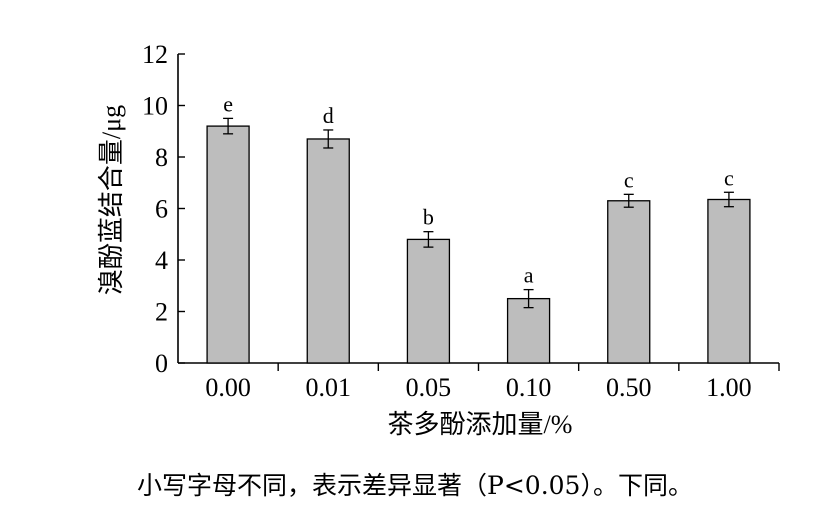  I want to click on y-axis-title: 溴酚蓝结合量/μg, so click(111, 200).